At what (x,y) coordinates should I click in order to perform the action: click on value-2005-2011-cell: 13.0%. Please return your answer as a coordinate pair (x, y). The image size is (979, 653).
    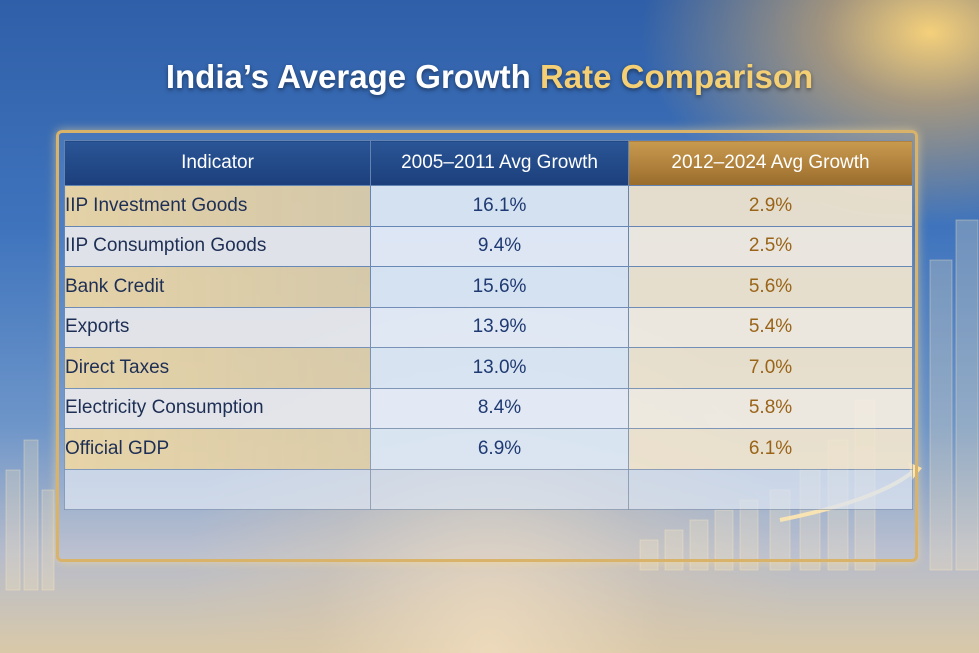
    Looking at the image, I should click on (499, 368).